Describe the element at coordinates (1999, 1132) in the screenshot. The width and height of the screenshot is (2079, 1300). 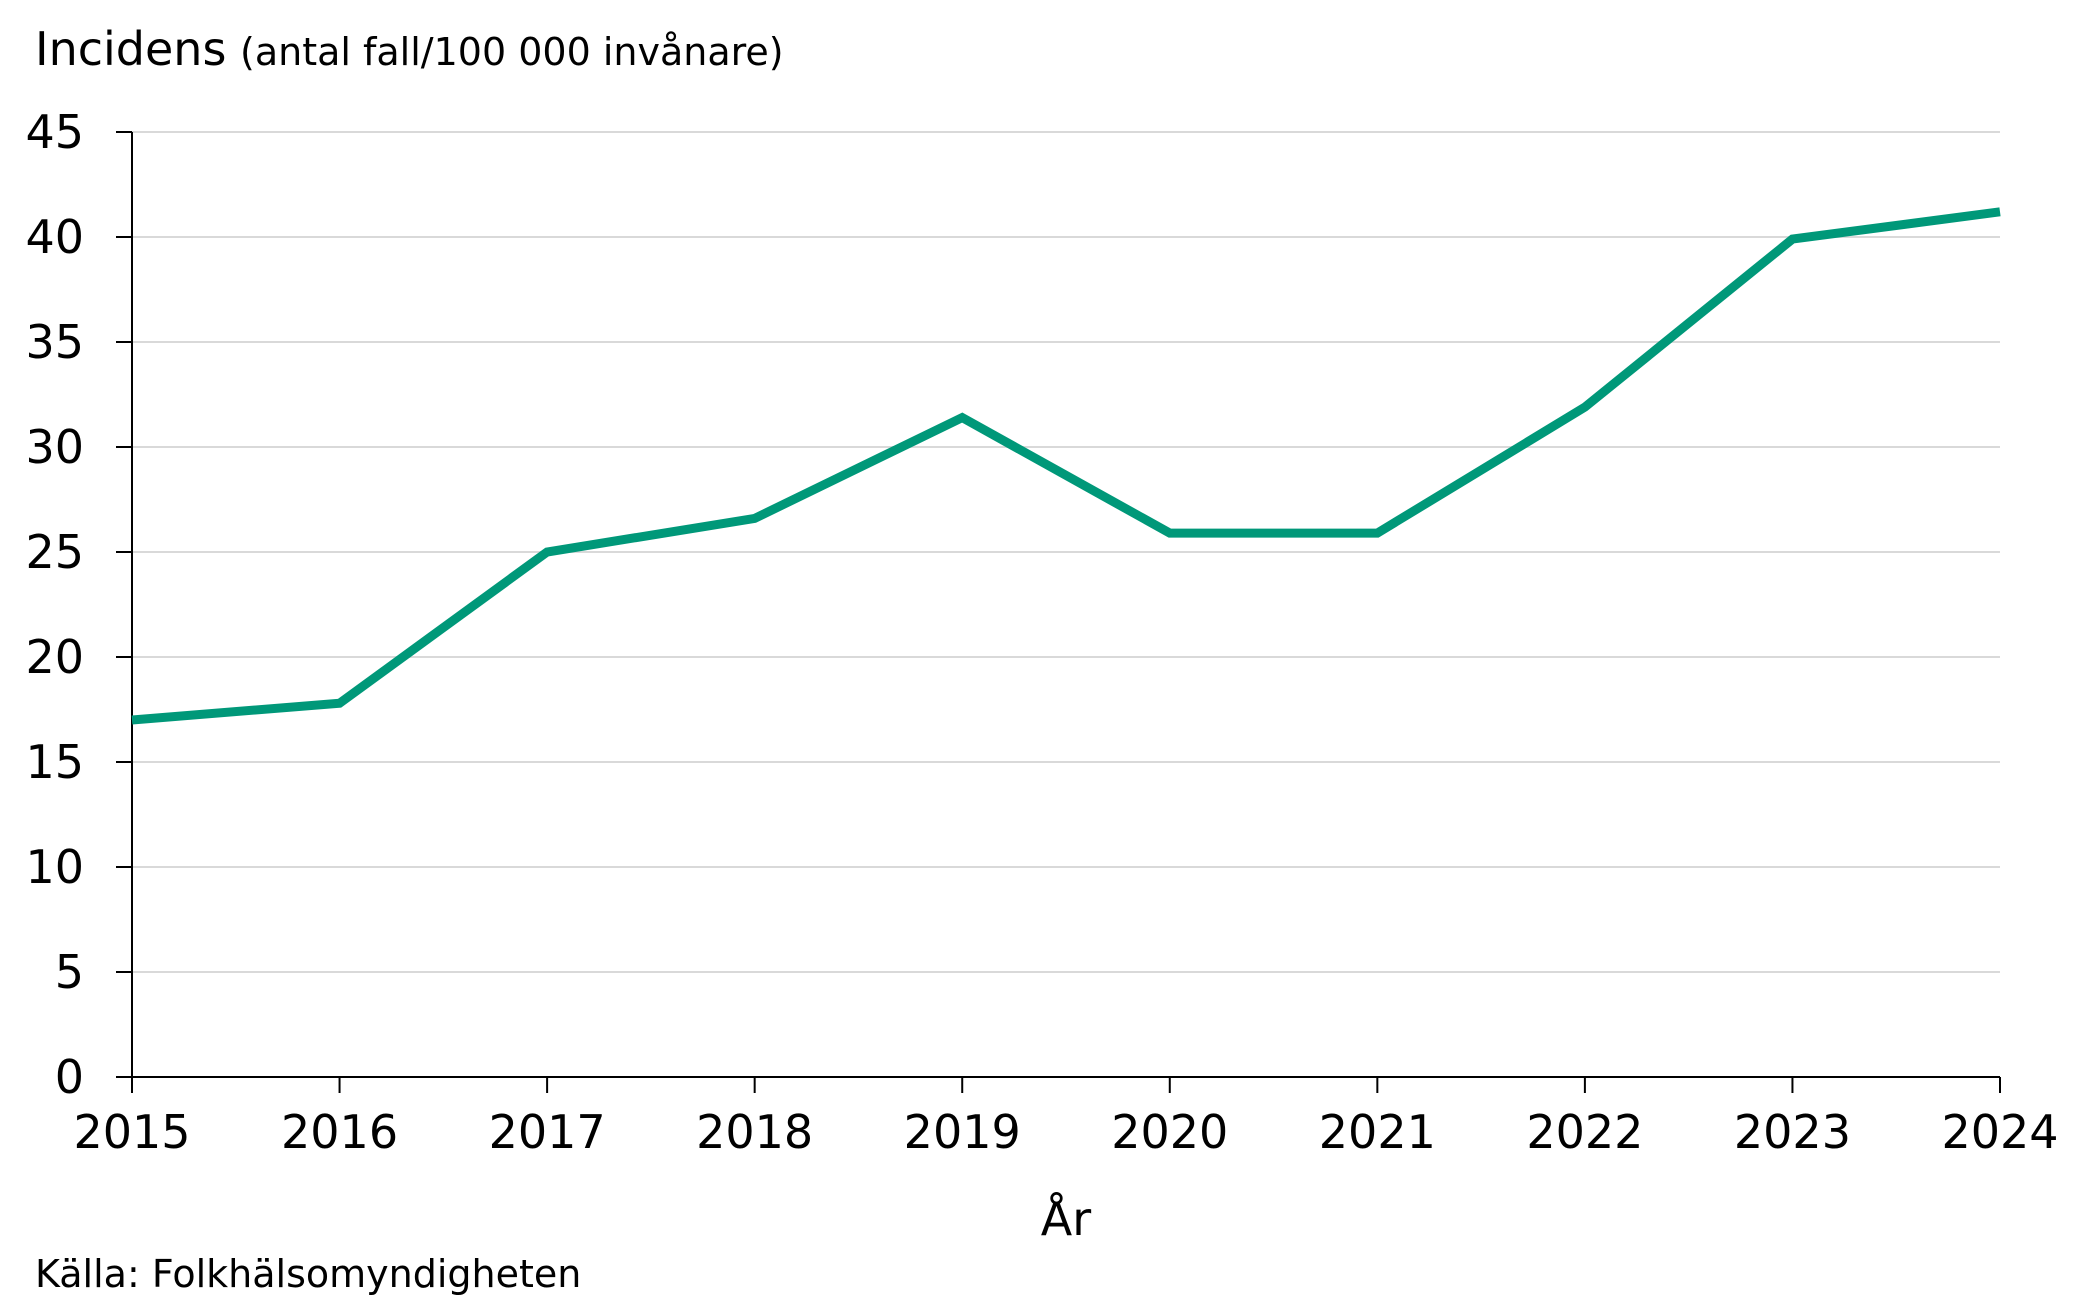
I see `x-tick-label: 2024` at that location.